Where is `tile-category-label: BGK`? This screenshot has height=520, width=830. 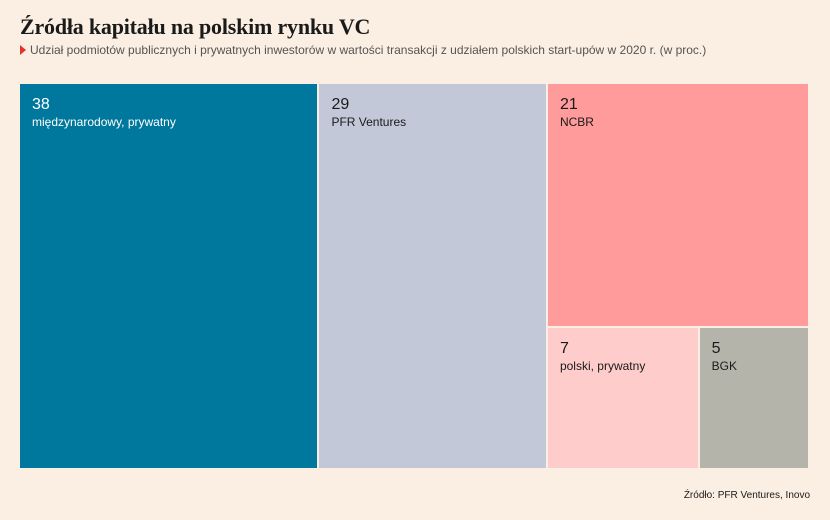 tile-category-label: BGK is located at coordinates (724, 366).